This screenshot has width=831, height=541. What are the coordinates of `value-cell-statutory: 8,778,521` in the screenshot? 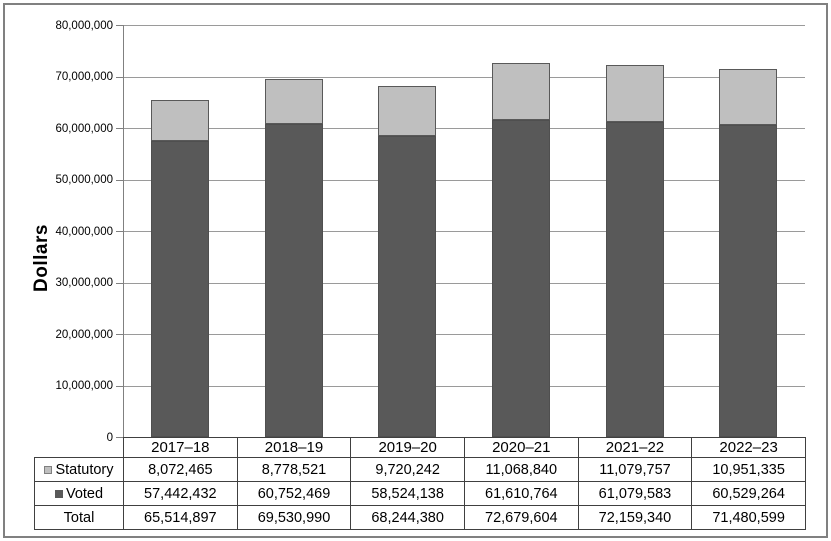 It's located at (294, 469).